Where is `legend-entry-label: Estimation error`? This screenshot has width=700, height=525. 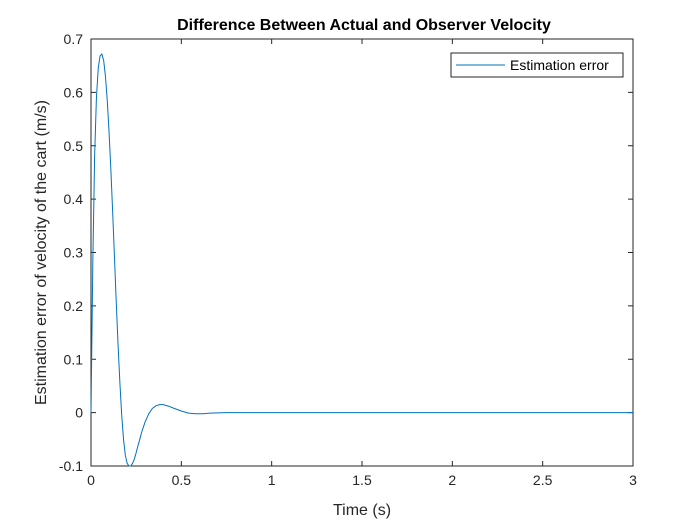 legend-entry-label: Estimation error is located at coordinates (559, 65).